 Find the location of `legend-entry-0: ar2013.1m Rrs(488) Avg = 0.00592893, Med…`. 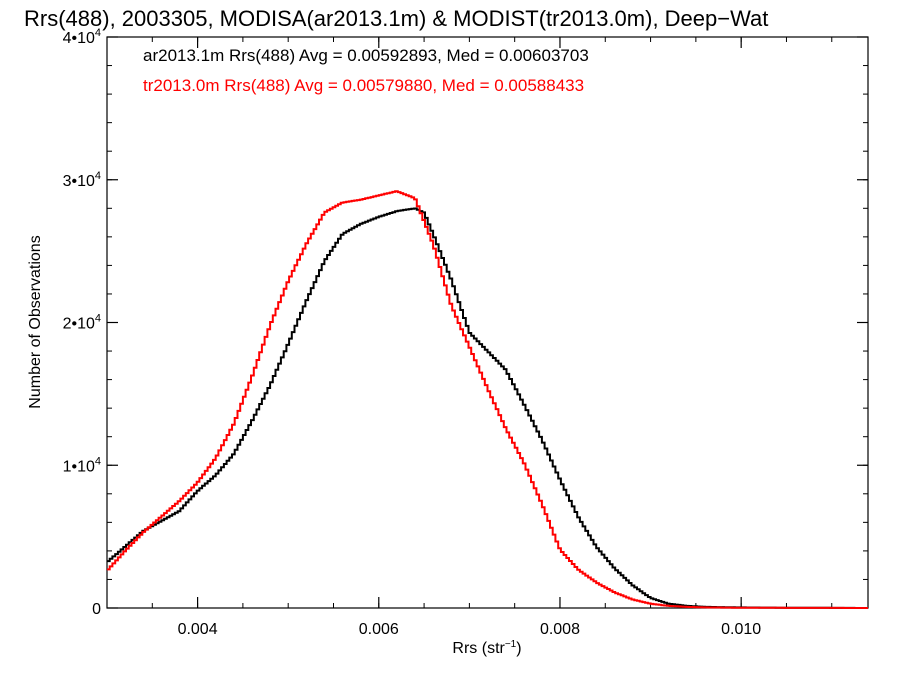

legend-entry-0: ar2013.1m Rrs(488) Avg = 0.00592893, Med… is located at coordinates (366, 55).